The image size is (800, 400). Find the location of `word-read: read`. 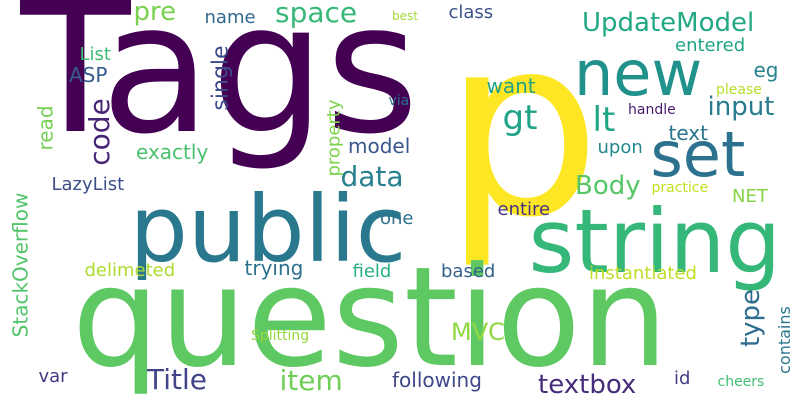

word-read: read is located at coordinates (45, 128).